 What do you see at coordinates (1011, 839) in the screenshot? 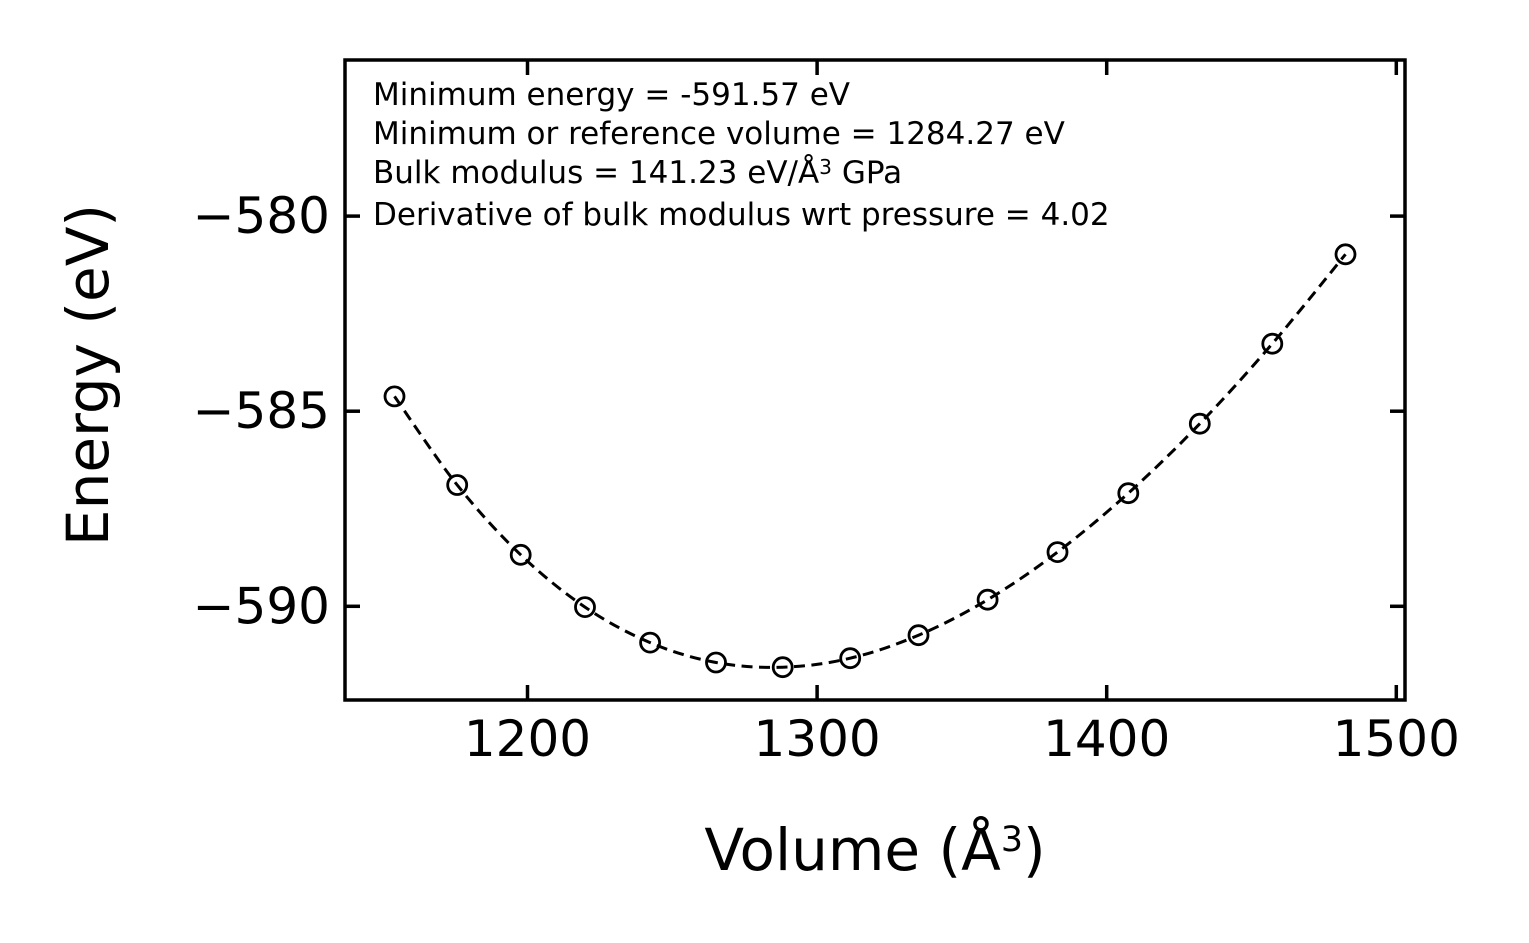
I see `x-axis-label-superscript: 3` at bounding box center [1011, 839].